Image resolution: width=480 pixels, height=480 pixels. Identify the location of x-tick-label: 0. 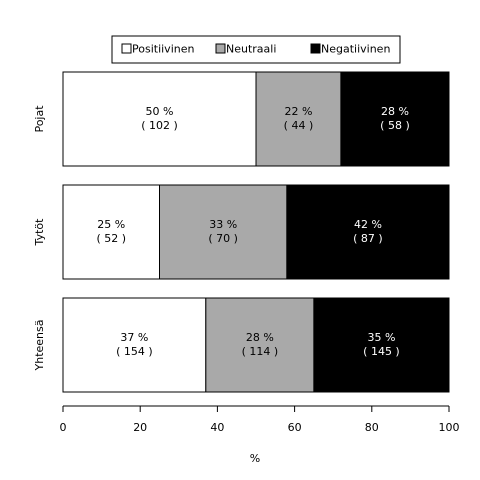
(63, 427).